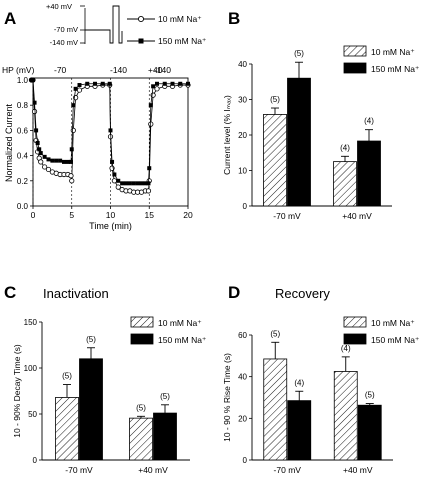 This screenshot has height=500, width=425. Describe the element at coordinates (182, 41) in the screenshot. I see `legend-label-150mm: 150 mM Na⁺` at that location.